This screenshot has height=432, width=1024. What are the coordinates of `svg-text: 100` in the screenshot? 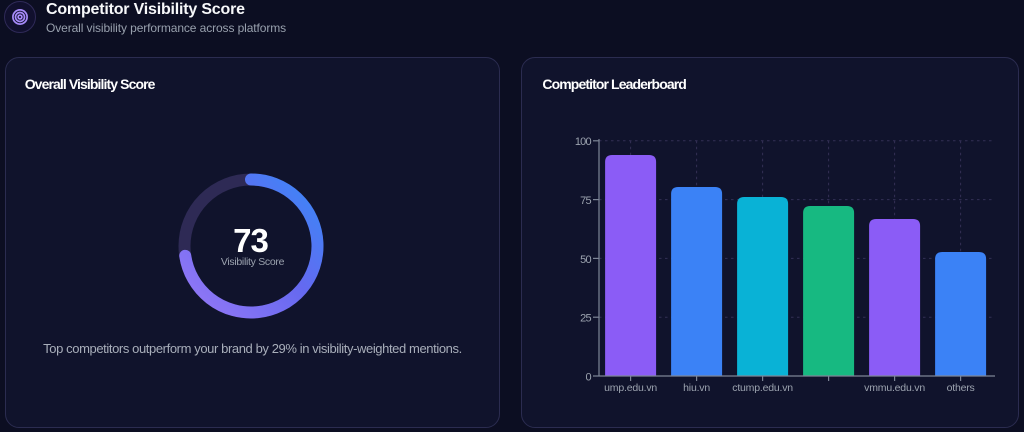 It's located at (583, 142).